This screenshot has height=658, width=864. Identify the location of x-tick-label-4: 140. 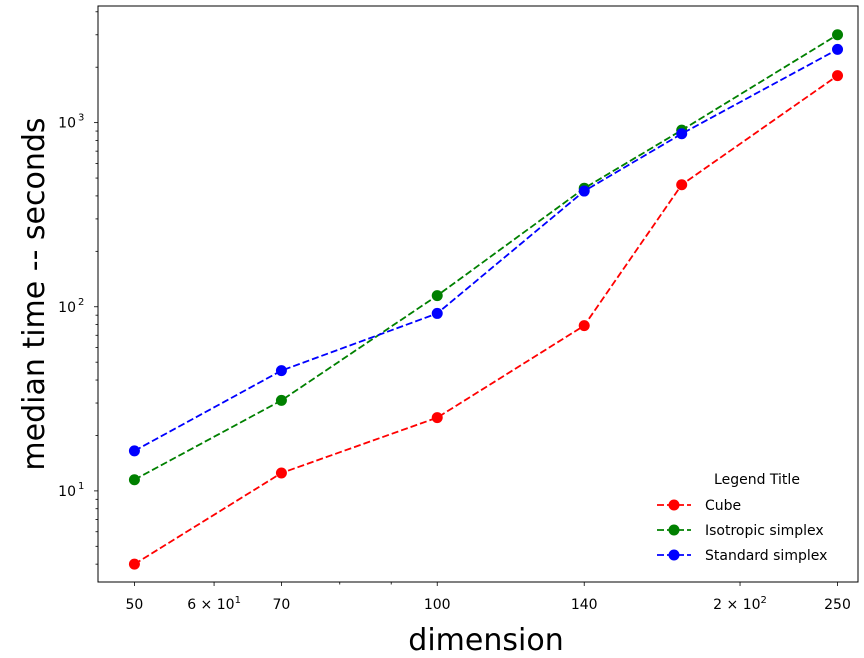
(584, 605).